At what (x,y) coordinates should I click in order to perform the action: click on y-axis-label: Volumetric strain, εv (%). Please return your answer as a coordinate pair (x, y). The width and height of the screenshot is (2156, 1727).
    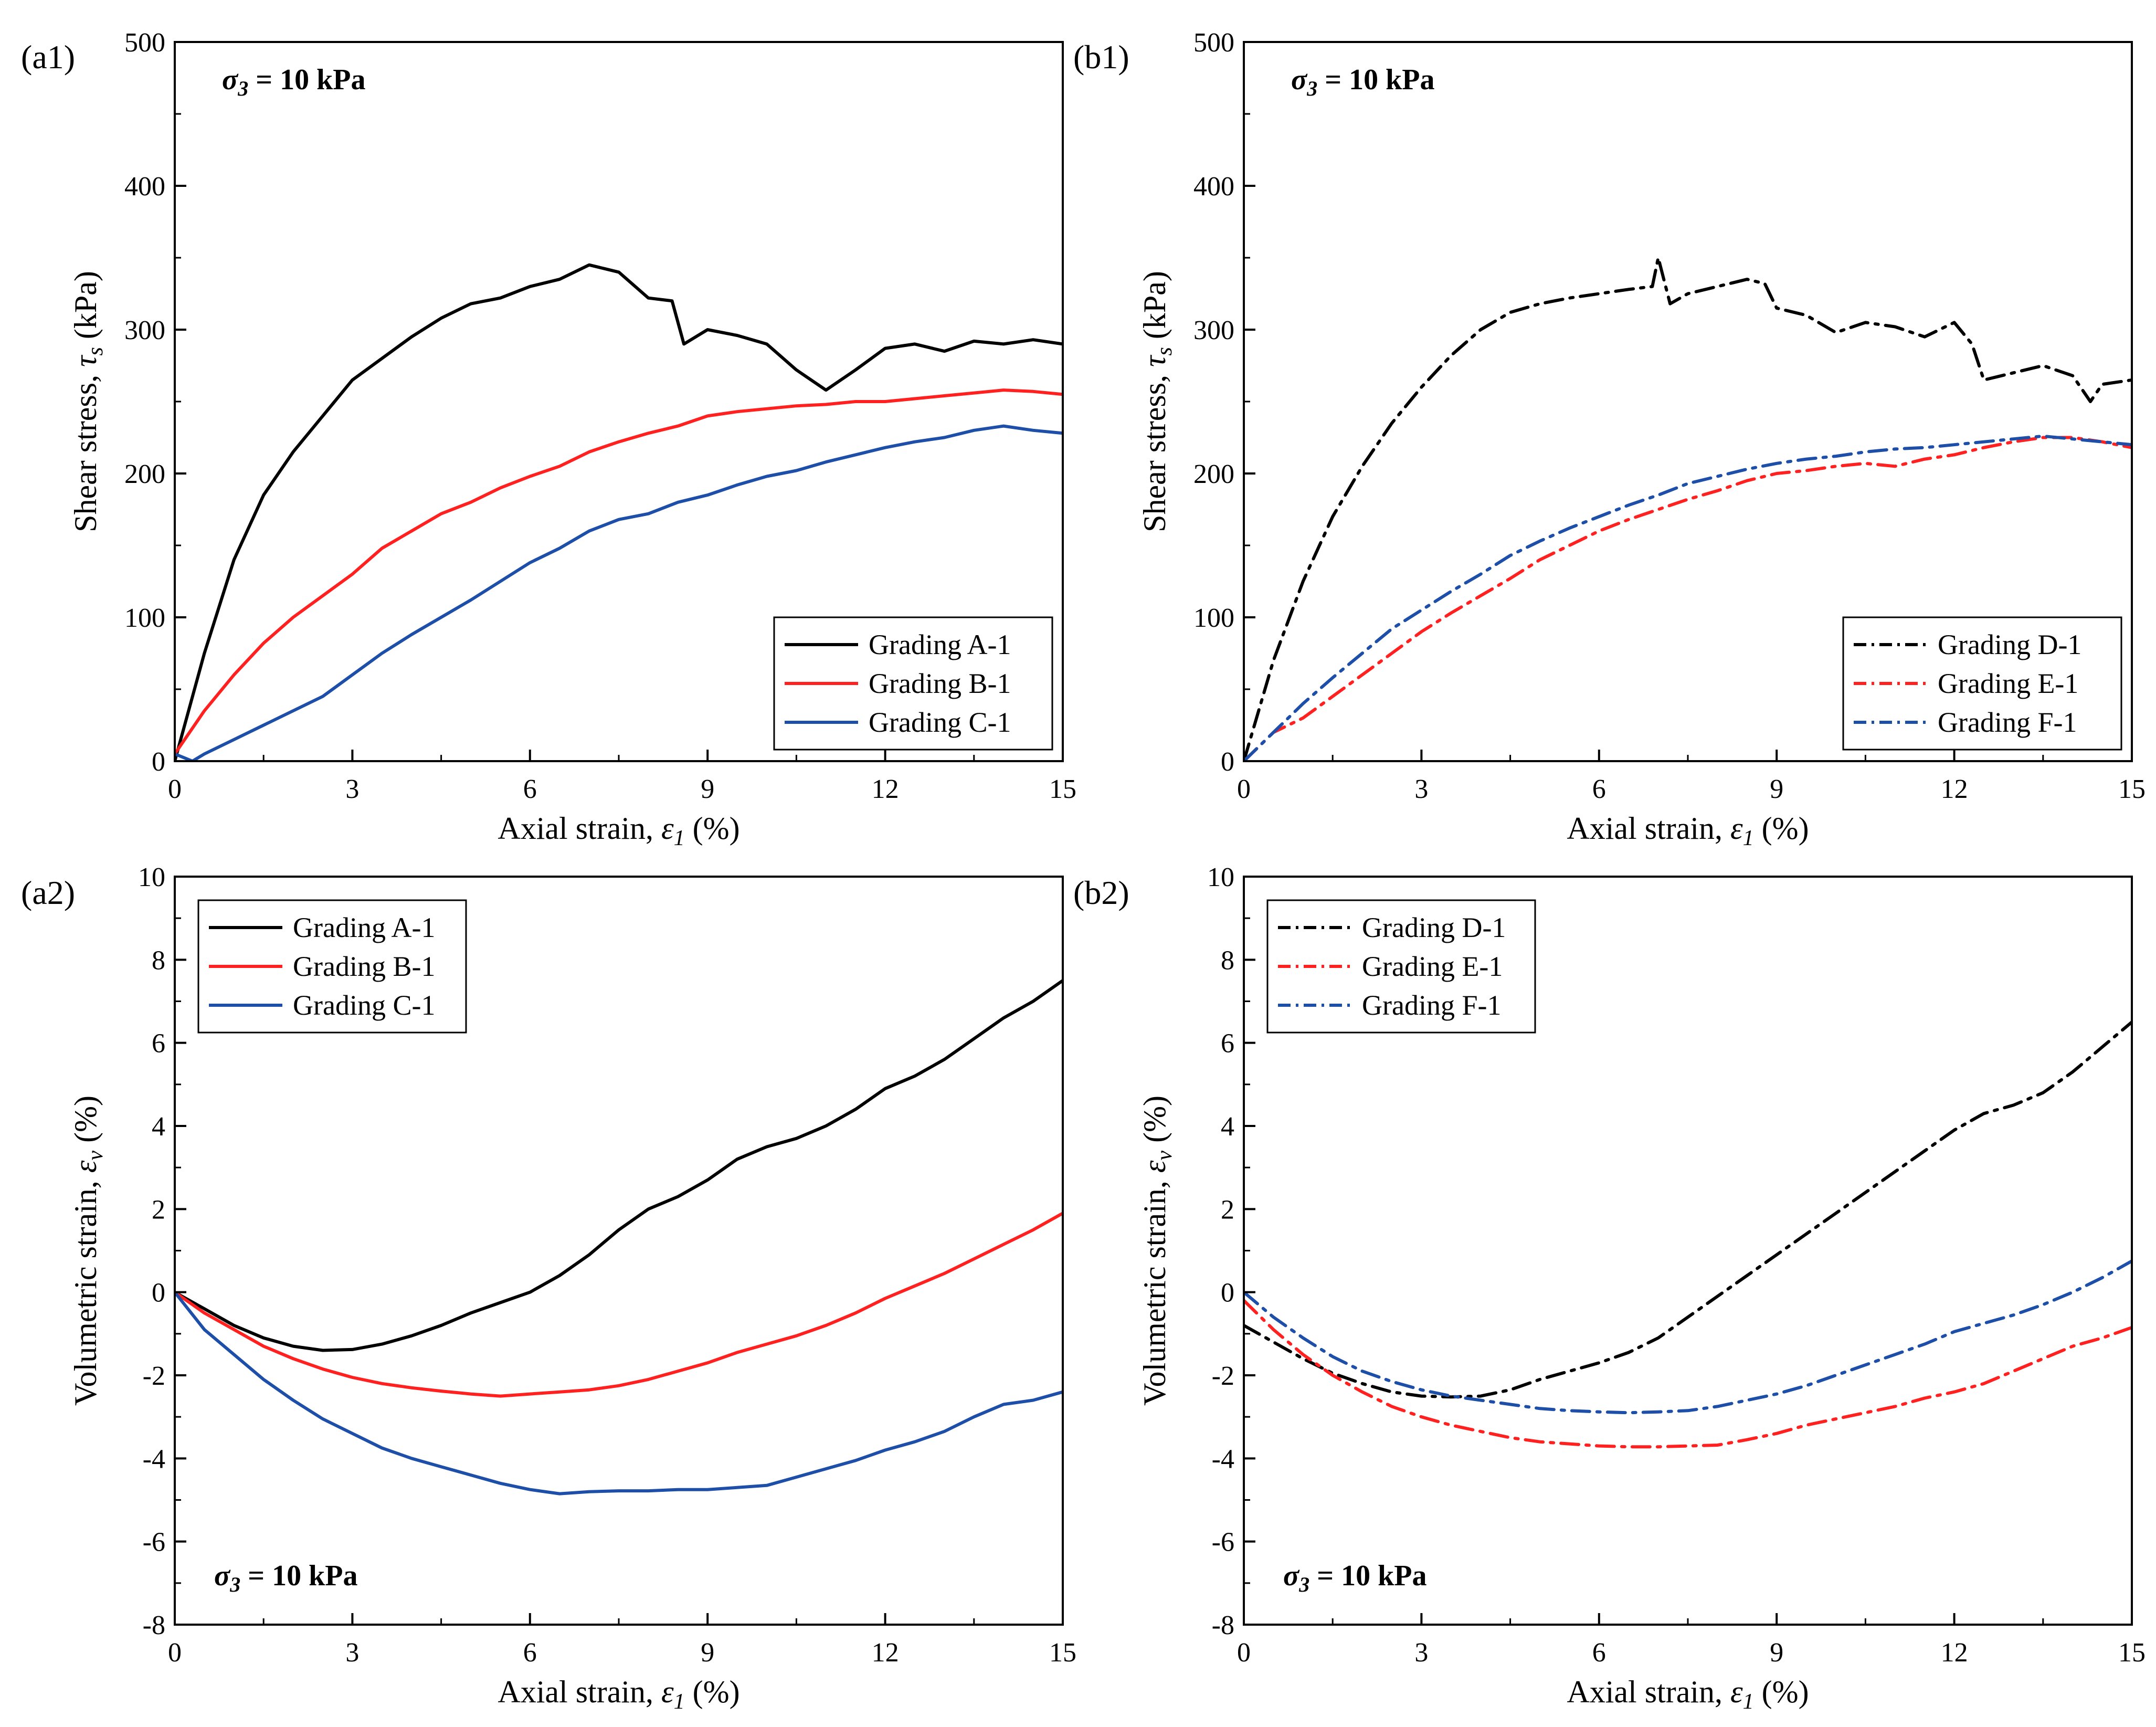
    Looking at the image, I should click on (1157, 1251).